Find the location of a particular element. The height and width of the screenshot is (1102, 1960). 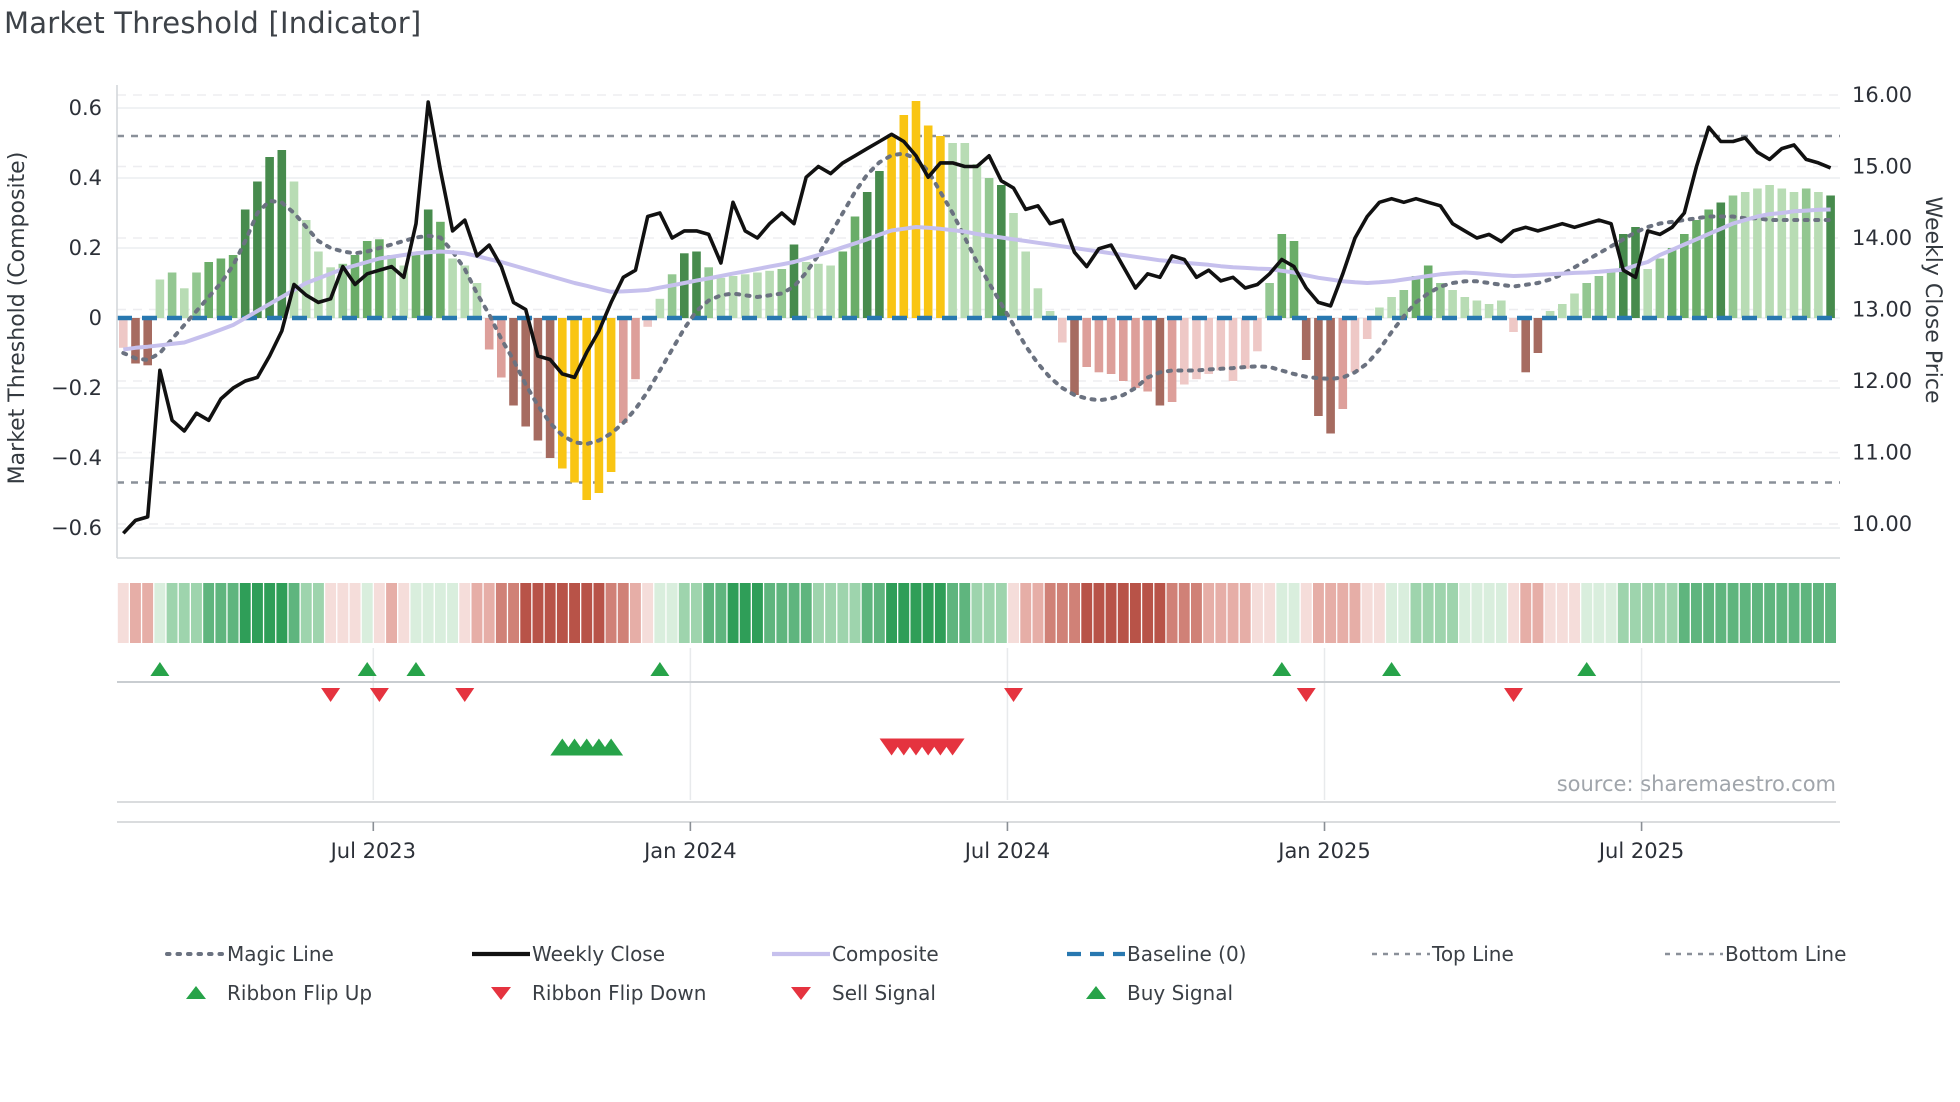

right-axis-title: Weekly Close Price is located at coordinates (1932, 300).